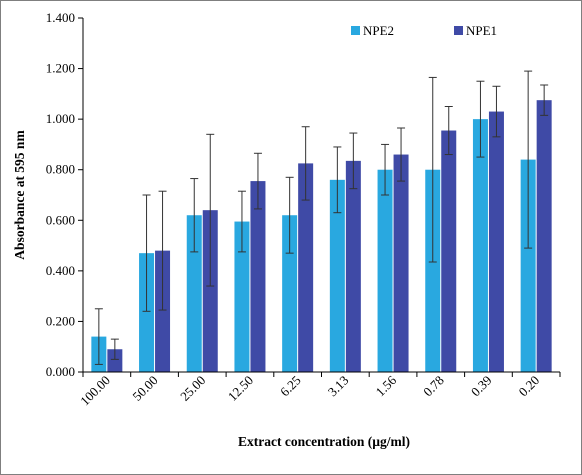  Describe the element at coordinates (401, 263) in the screenshot. I see `bar-npe1-1.56` at that location.